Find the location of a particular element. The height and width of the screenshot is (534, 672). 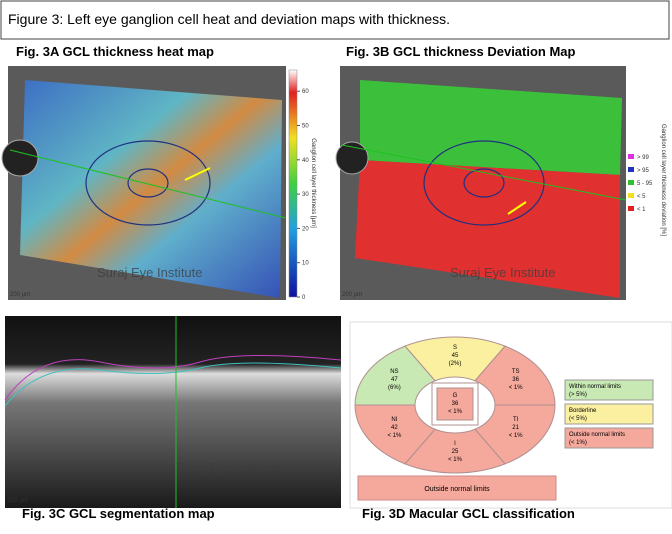

tick-label: 30 is located at coordinates (305, 195).